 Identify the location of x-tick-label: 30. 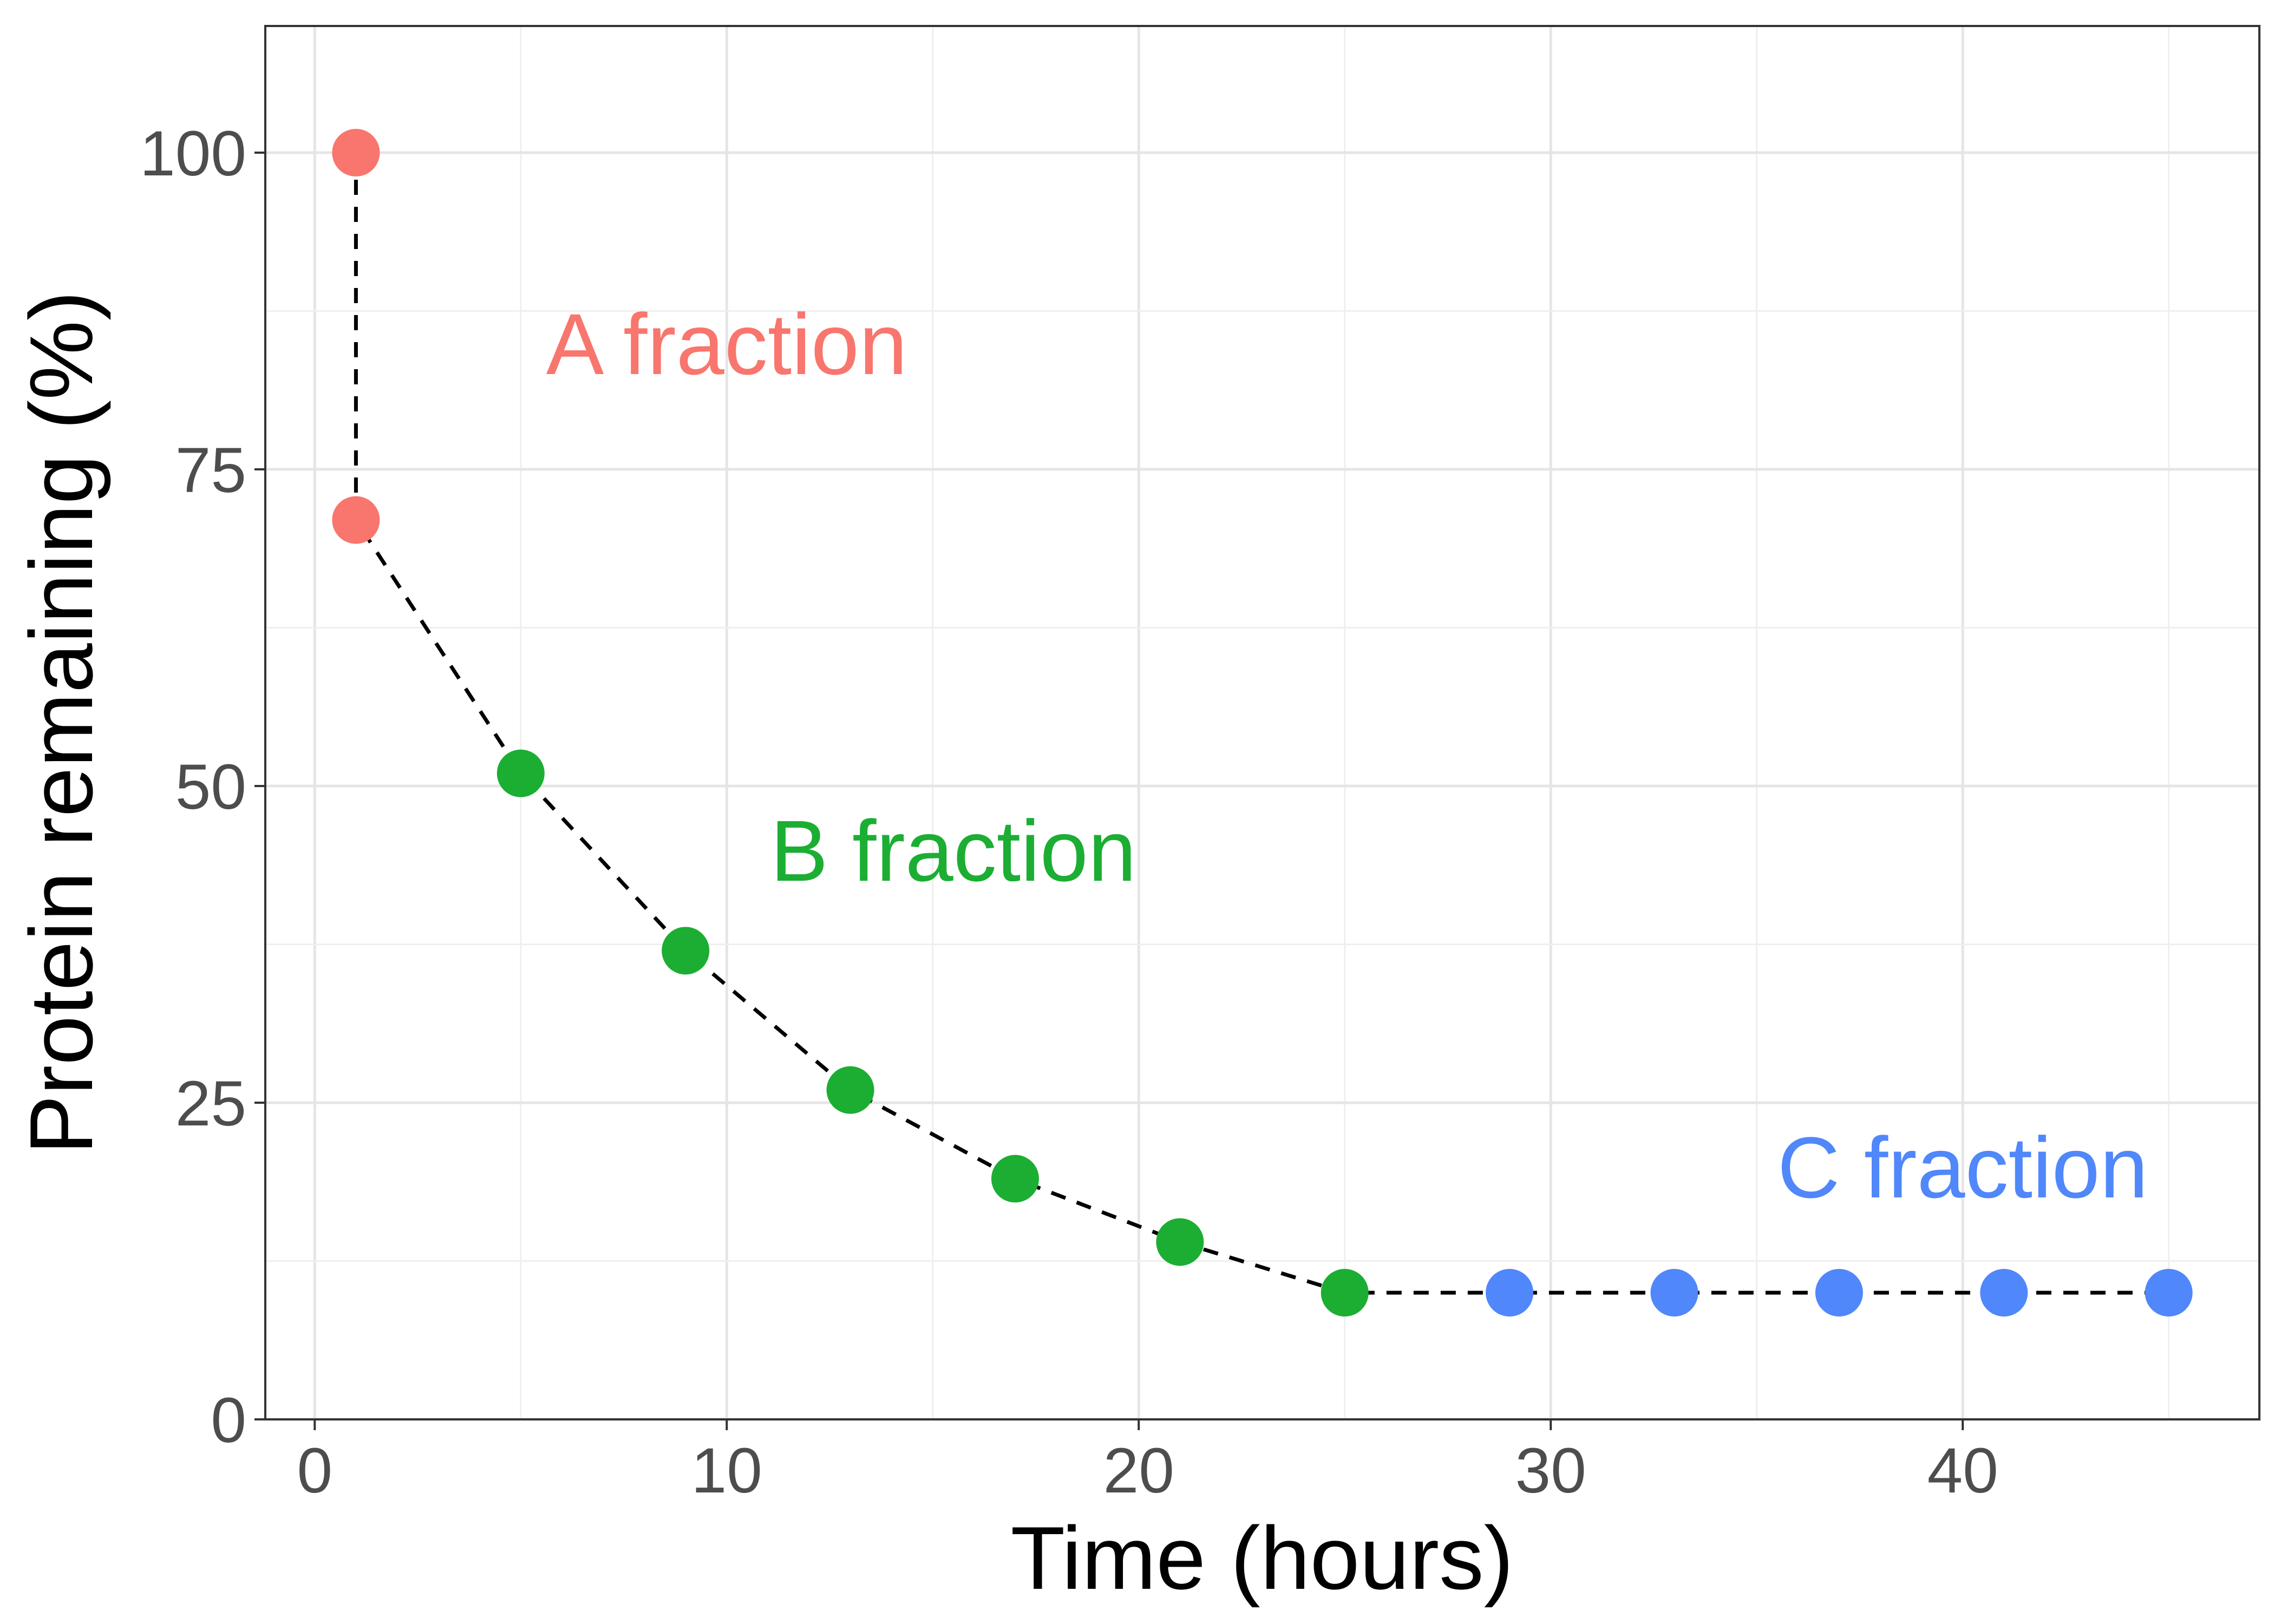
(1551, 1471).